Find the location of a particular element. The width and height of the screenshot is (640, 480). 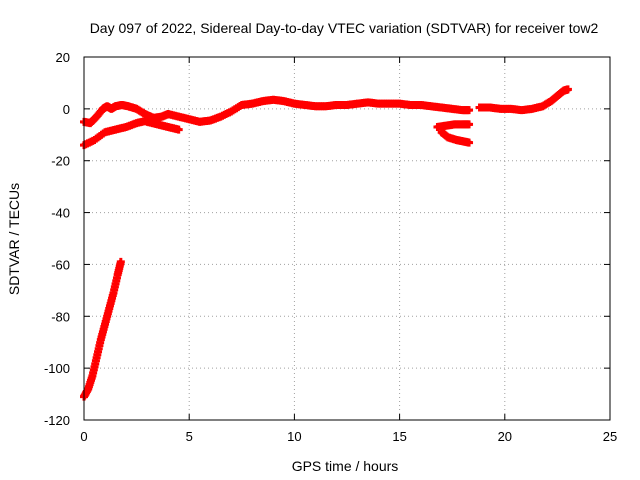

y-tick-label: 0 is located at coordinates (66, 109).